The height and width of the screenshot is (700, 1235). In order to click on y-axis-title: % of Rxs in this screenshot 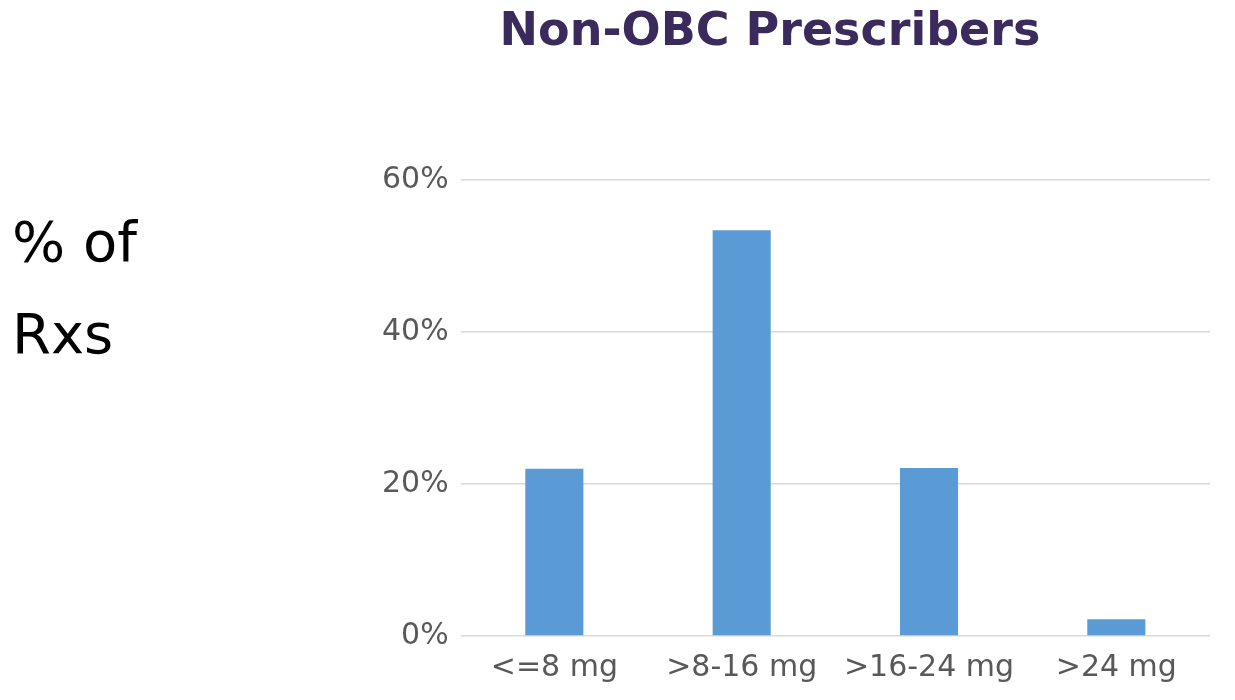, I will do `click(75, 288)`.